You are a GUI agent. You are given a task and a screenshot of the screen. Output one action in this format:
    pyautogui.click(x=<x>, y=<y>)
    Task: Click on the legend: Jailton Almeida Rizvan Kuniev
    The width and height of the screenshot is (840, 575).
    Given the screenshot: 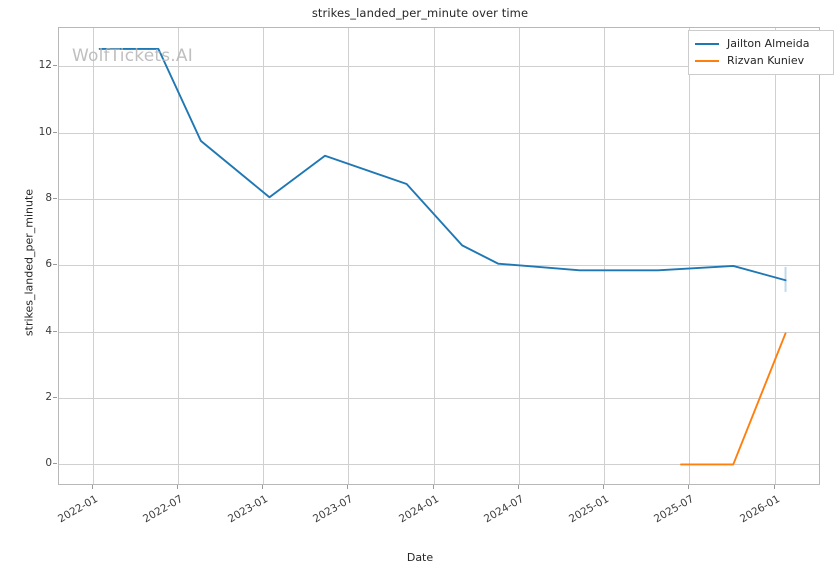 What is the action you would take?
    pyautogui.click(x=761, y=52)
    